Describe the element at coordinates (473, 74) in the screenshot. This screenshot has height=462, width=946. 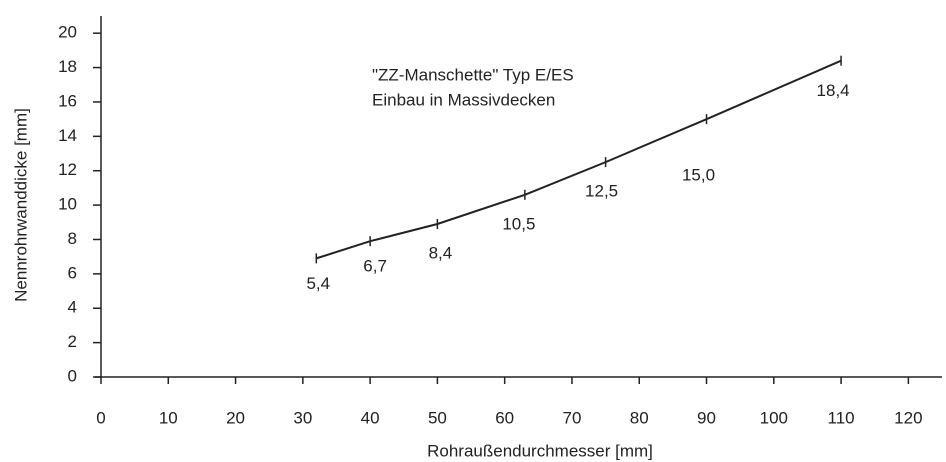
I see `annotation: "ZZ-Manschette" Typ E/ES` at that location.